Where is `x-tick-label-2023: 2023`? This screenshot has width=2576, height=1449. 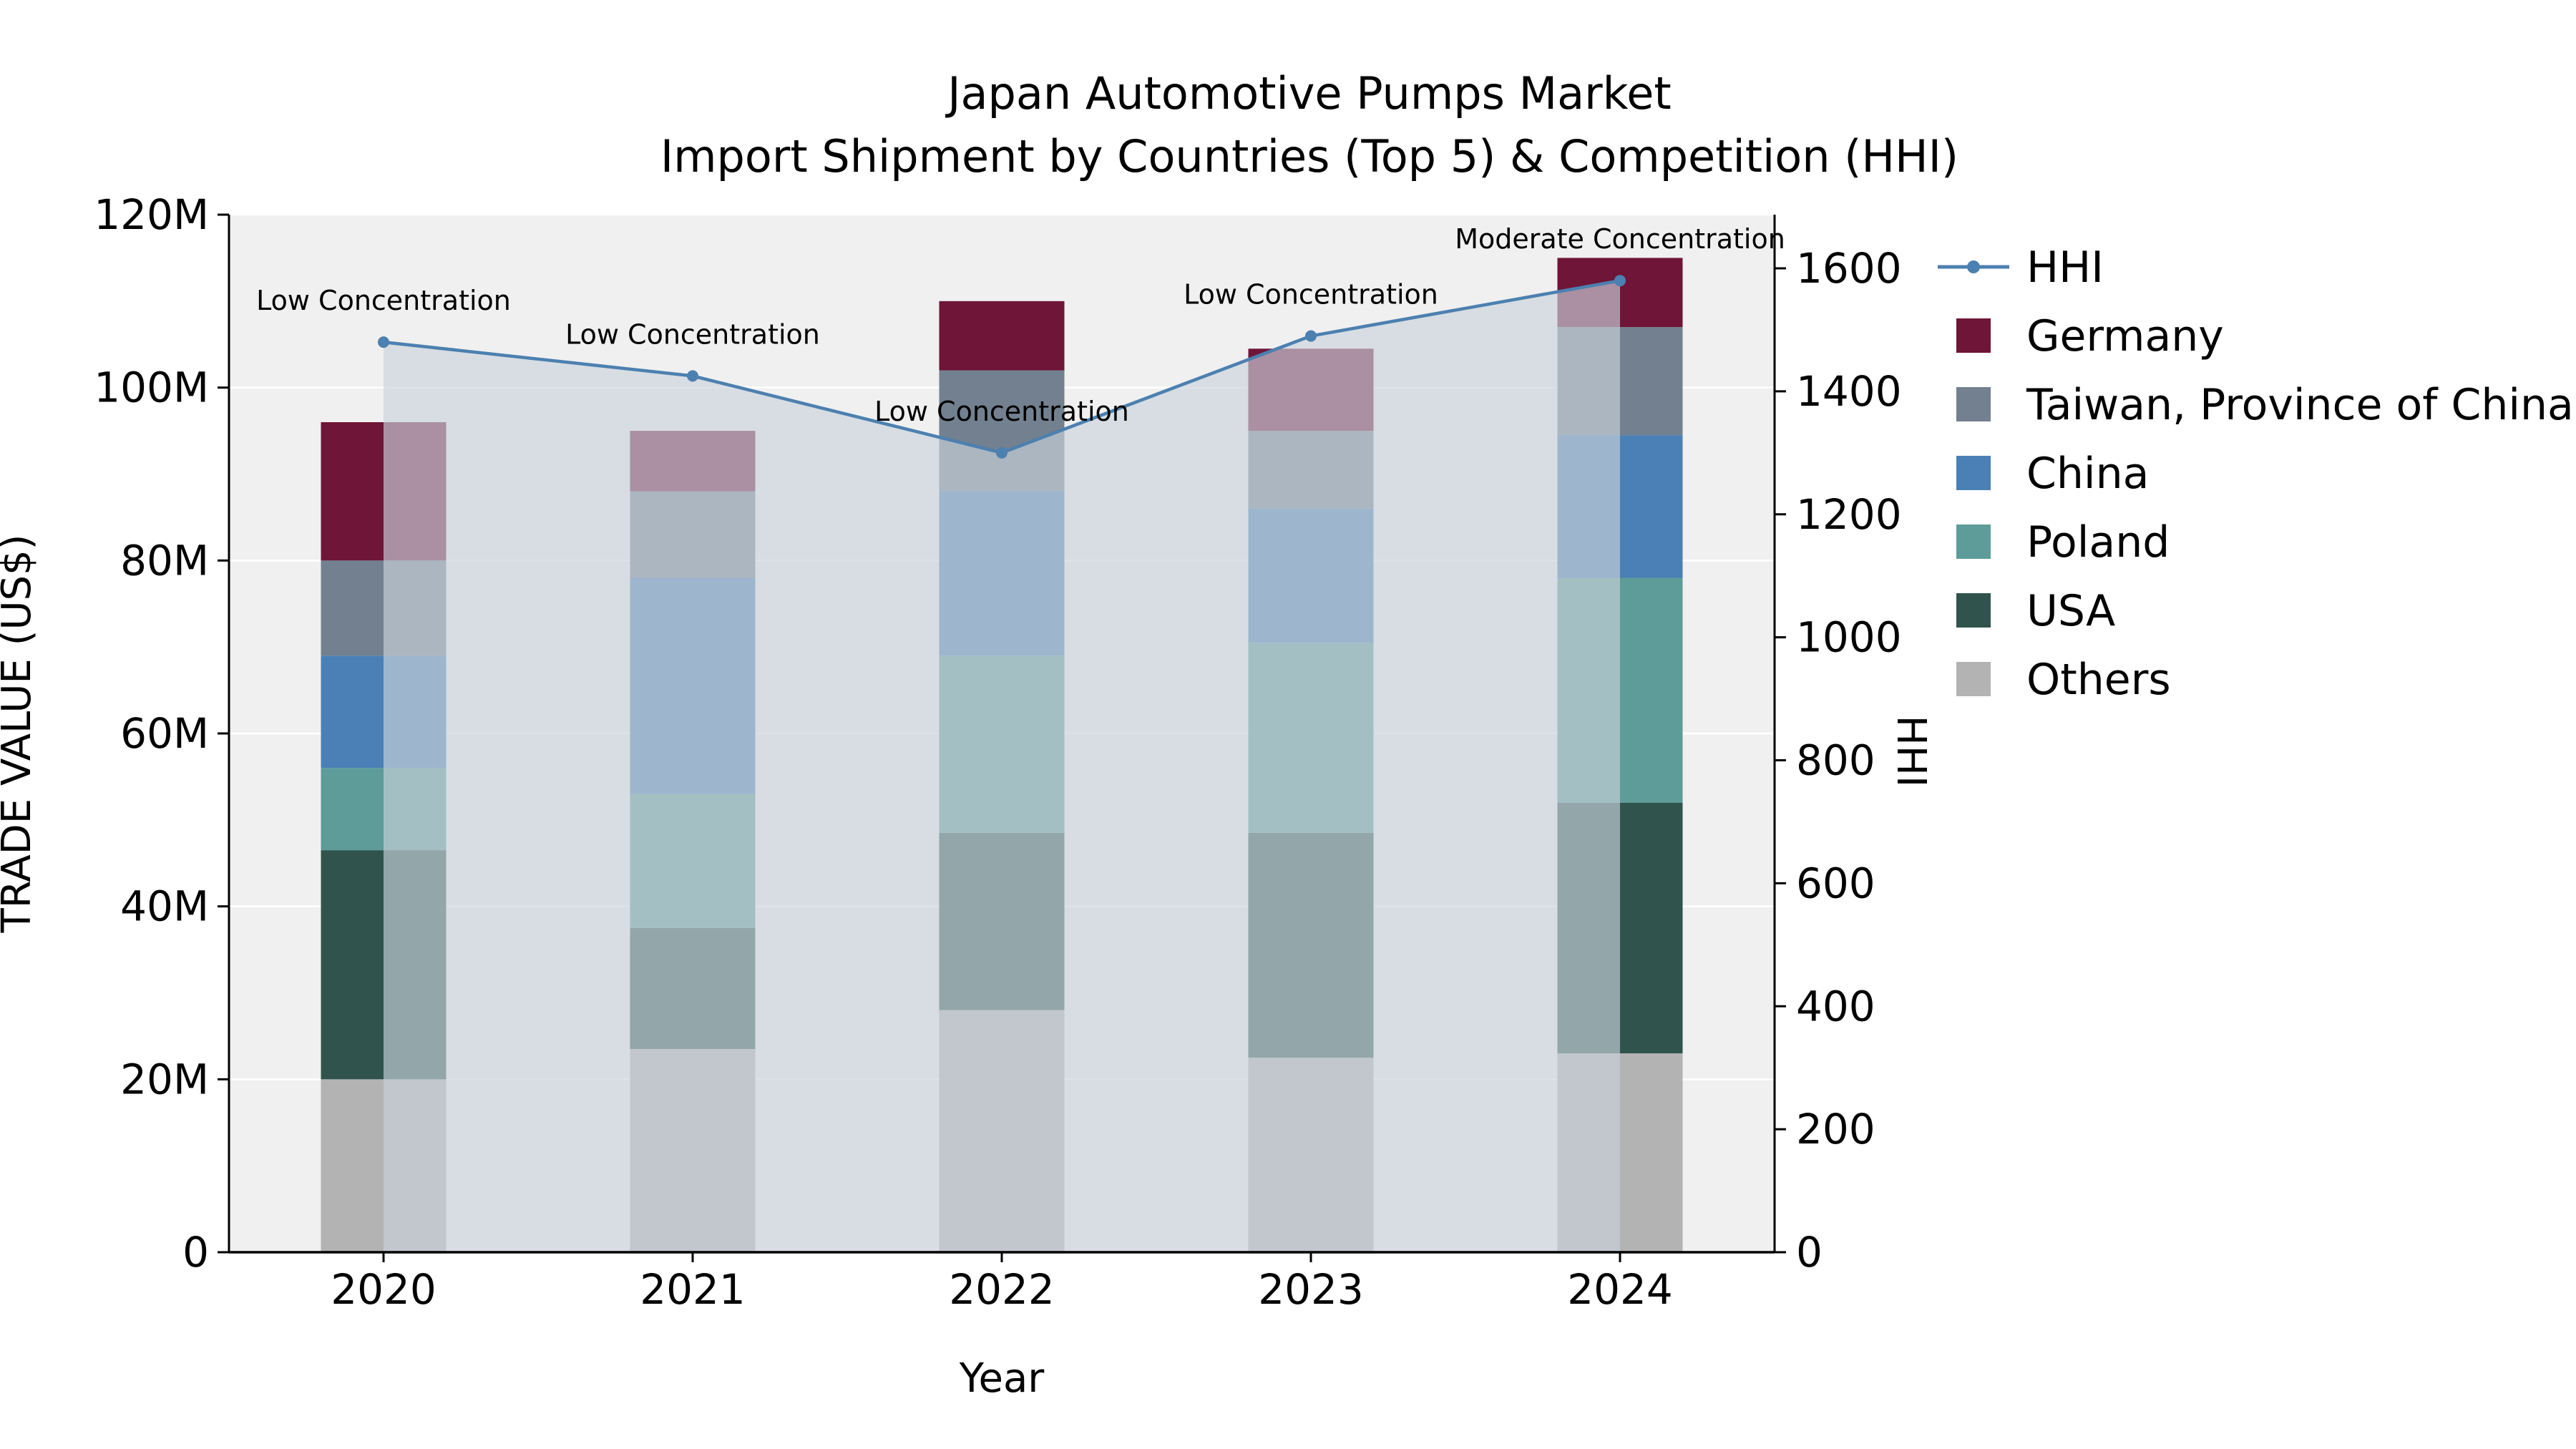 x-tick-label-2023: 2023 is located at coordinates (1311, 1289).